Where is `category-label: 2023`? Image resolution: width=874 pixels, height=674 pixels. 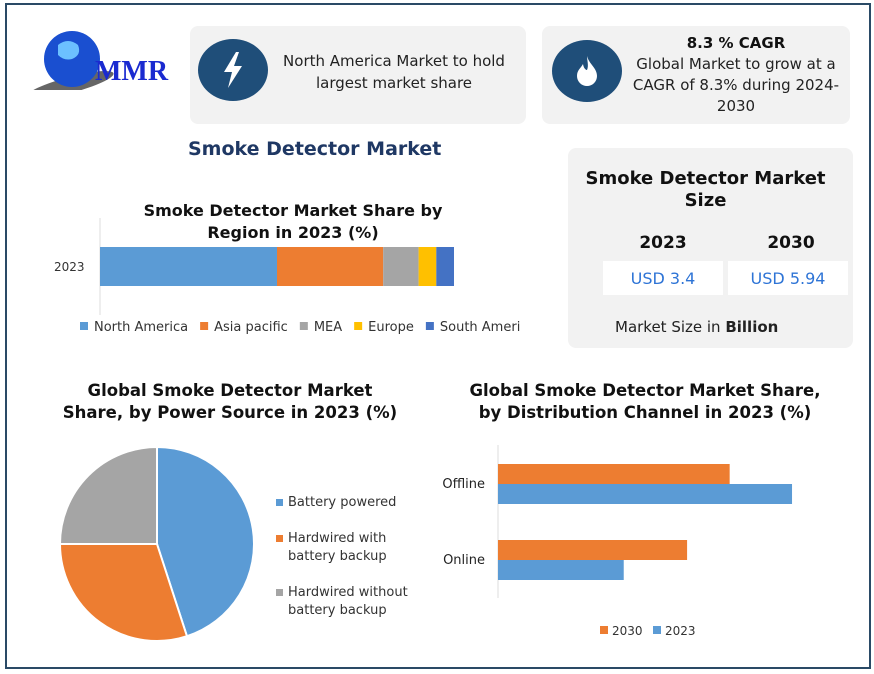 category-label: 2023 is located at coordinates (69, 267).